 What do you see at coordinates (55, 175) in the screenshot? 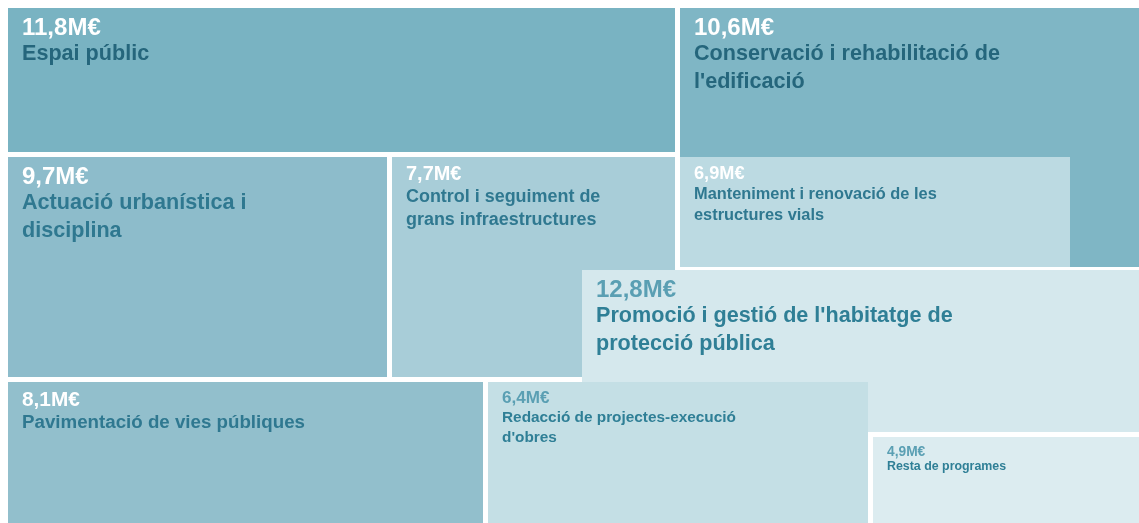
I see `data-label: 9,7M€` at bounding box center [55, 175].